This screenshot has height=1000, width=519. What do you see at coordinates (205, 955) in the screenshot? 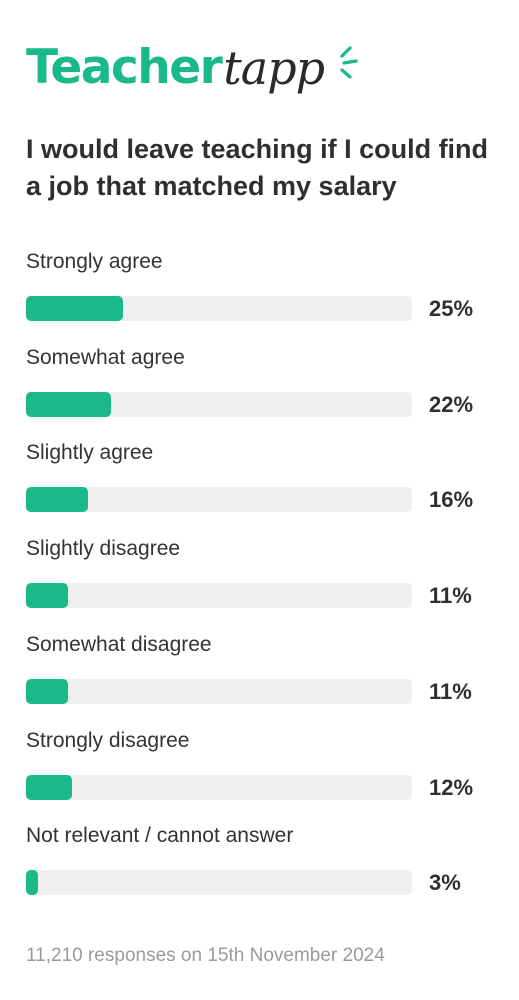
I see `response-footer: 11,210 responses on 15th November 2024` at bounding box center [205, 955].